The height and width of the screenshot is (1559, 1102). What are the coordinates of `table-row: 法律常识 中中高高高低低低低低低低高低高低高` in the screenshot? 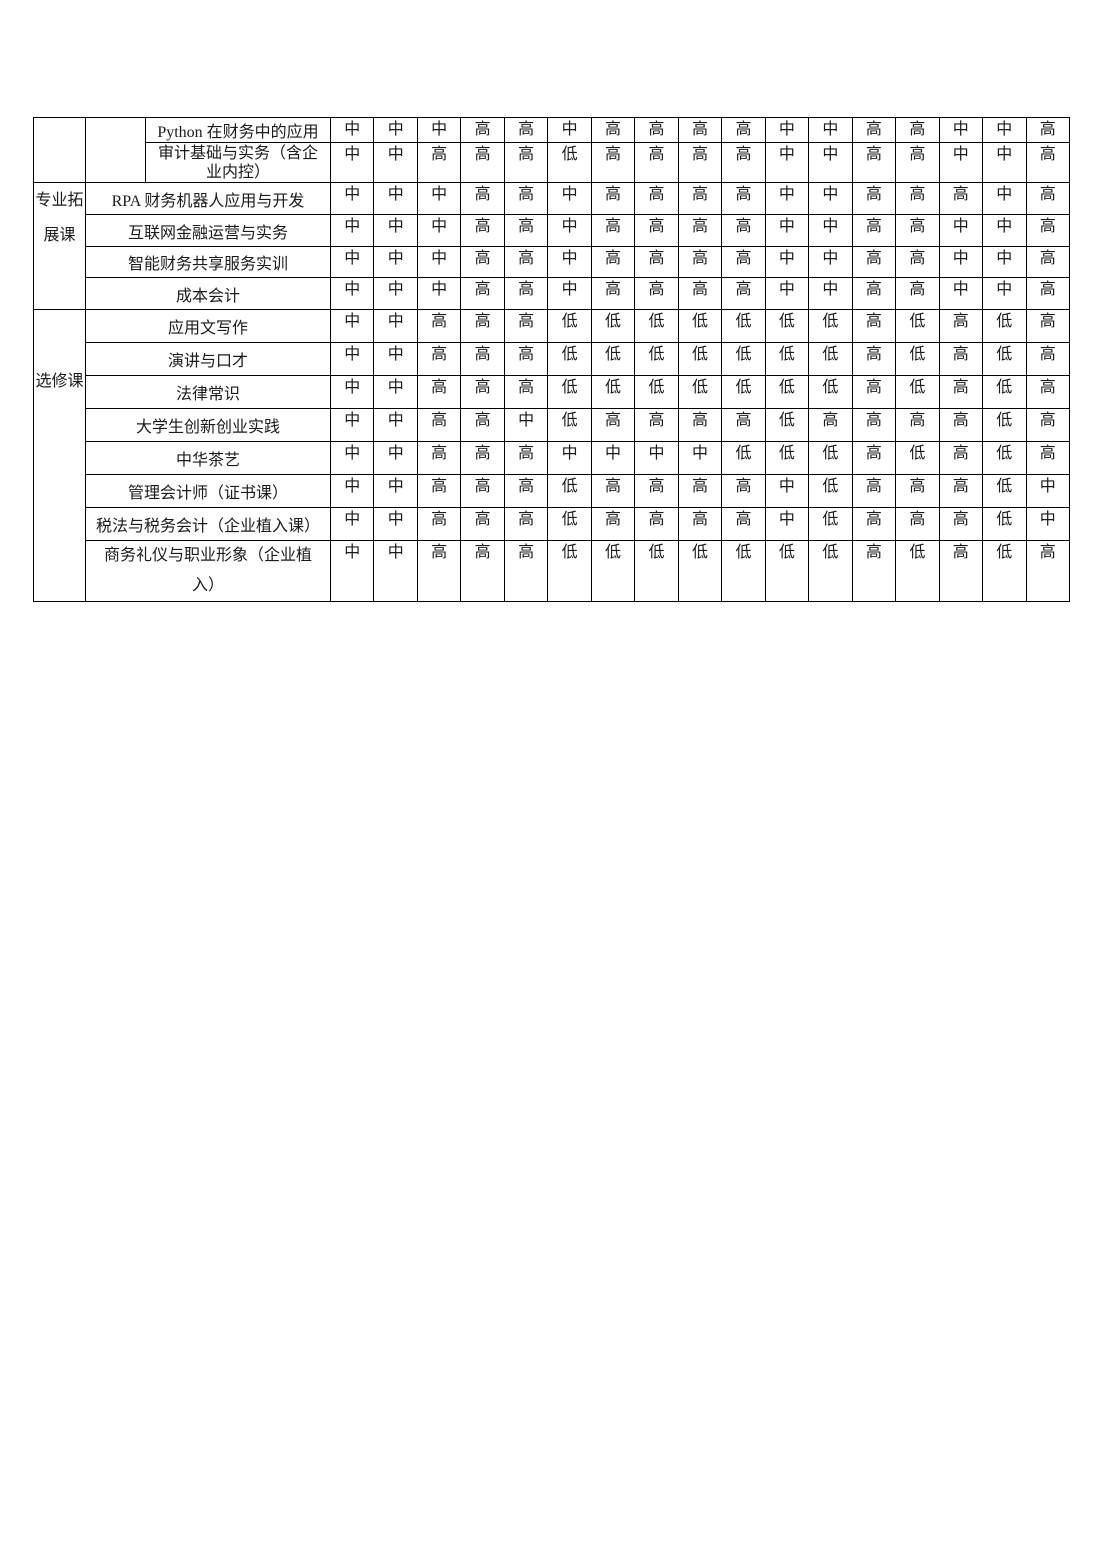 It's located at (552, 392).